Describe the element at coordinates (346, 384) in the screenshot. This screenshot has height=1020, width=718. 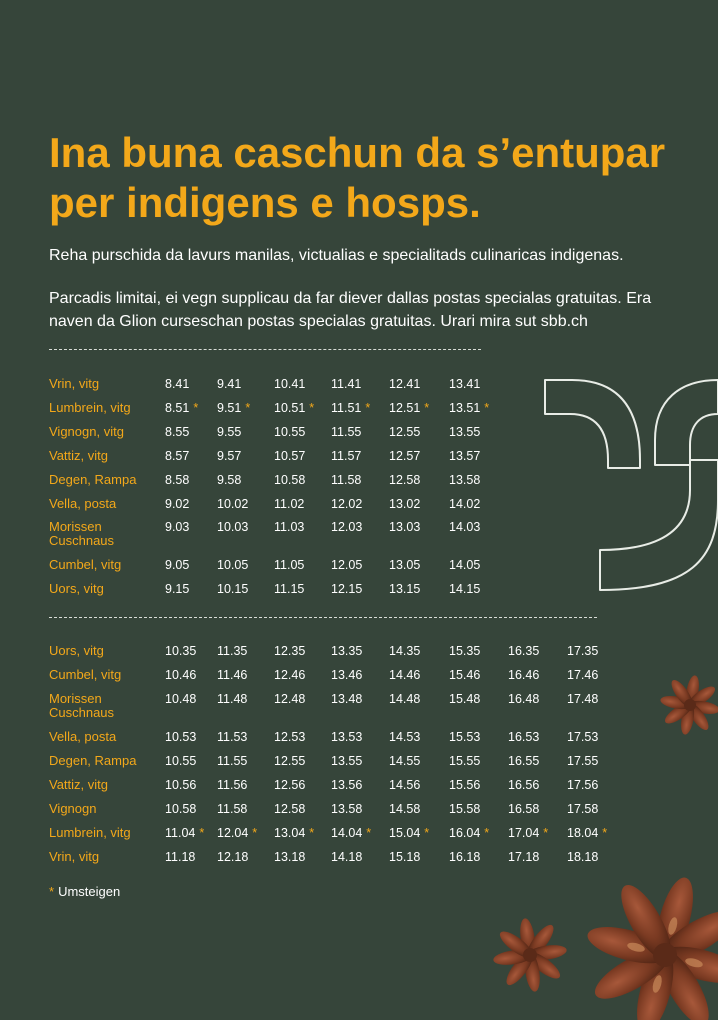
I see `departure-time: 11.41` at that location.